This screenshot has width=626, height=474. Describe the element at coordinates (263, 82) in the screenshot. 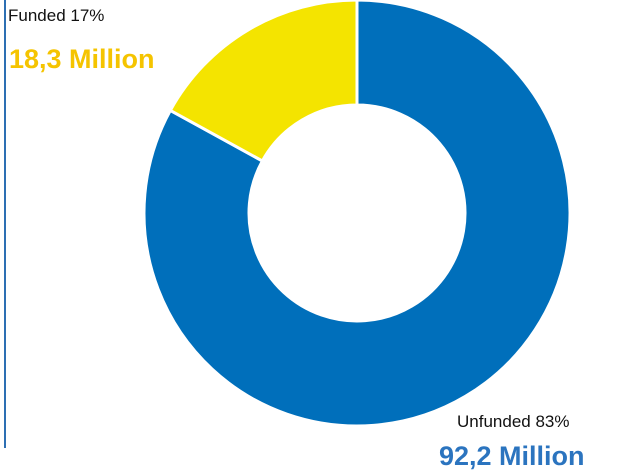

I see `pie-slice-funded` at that location.